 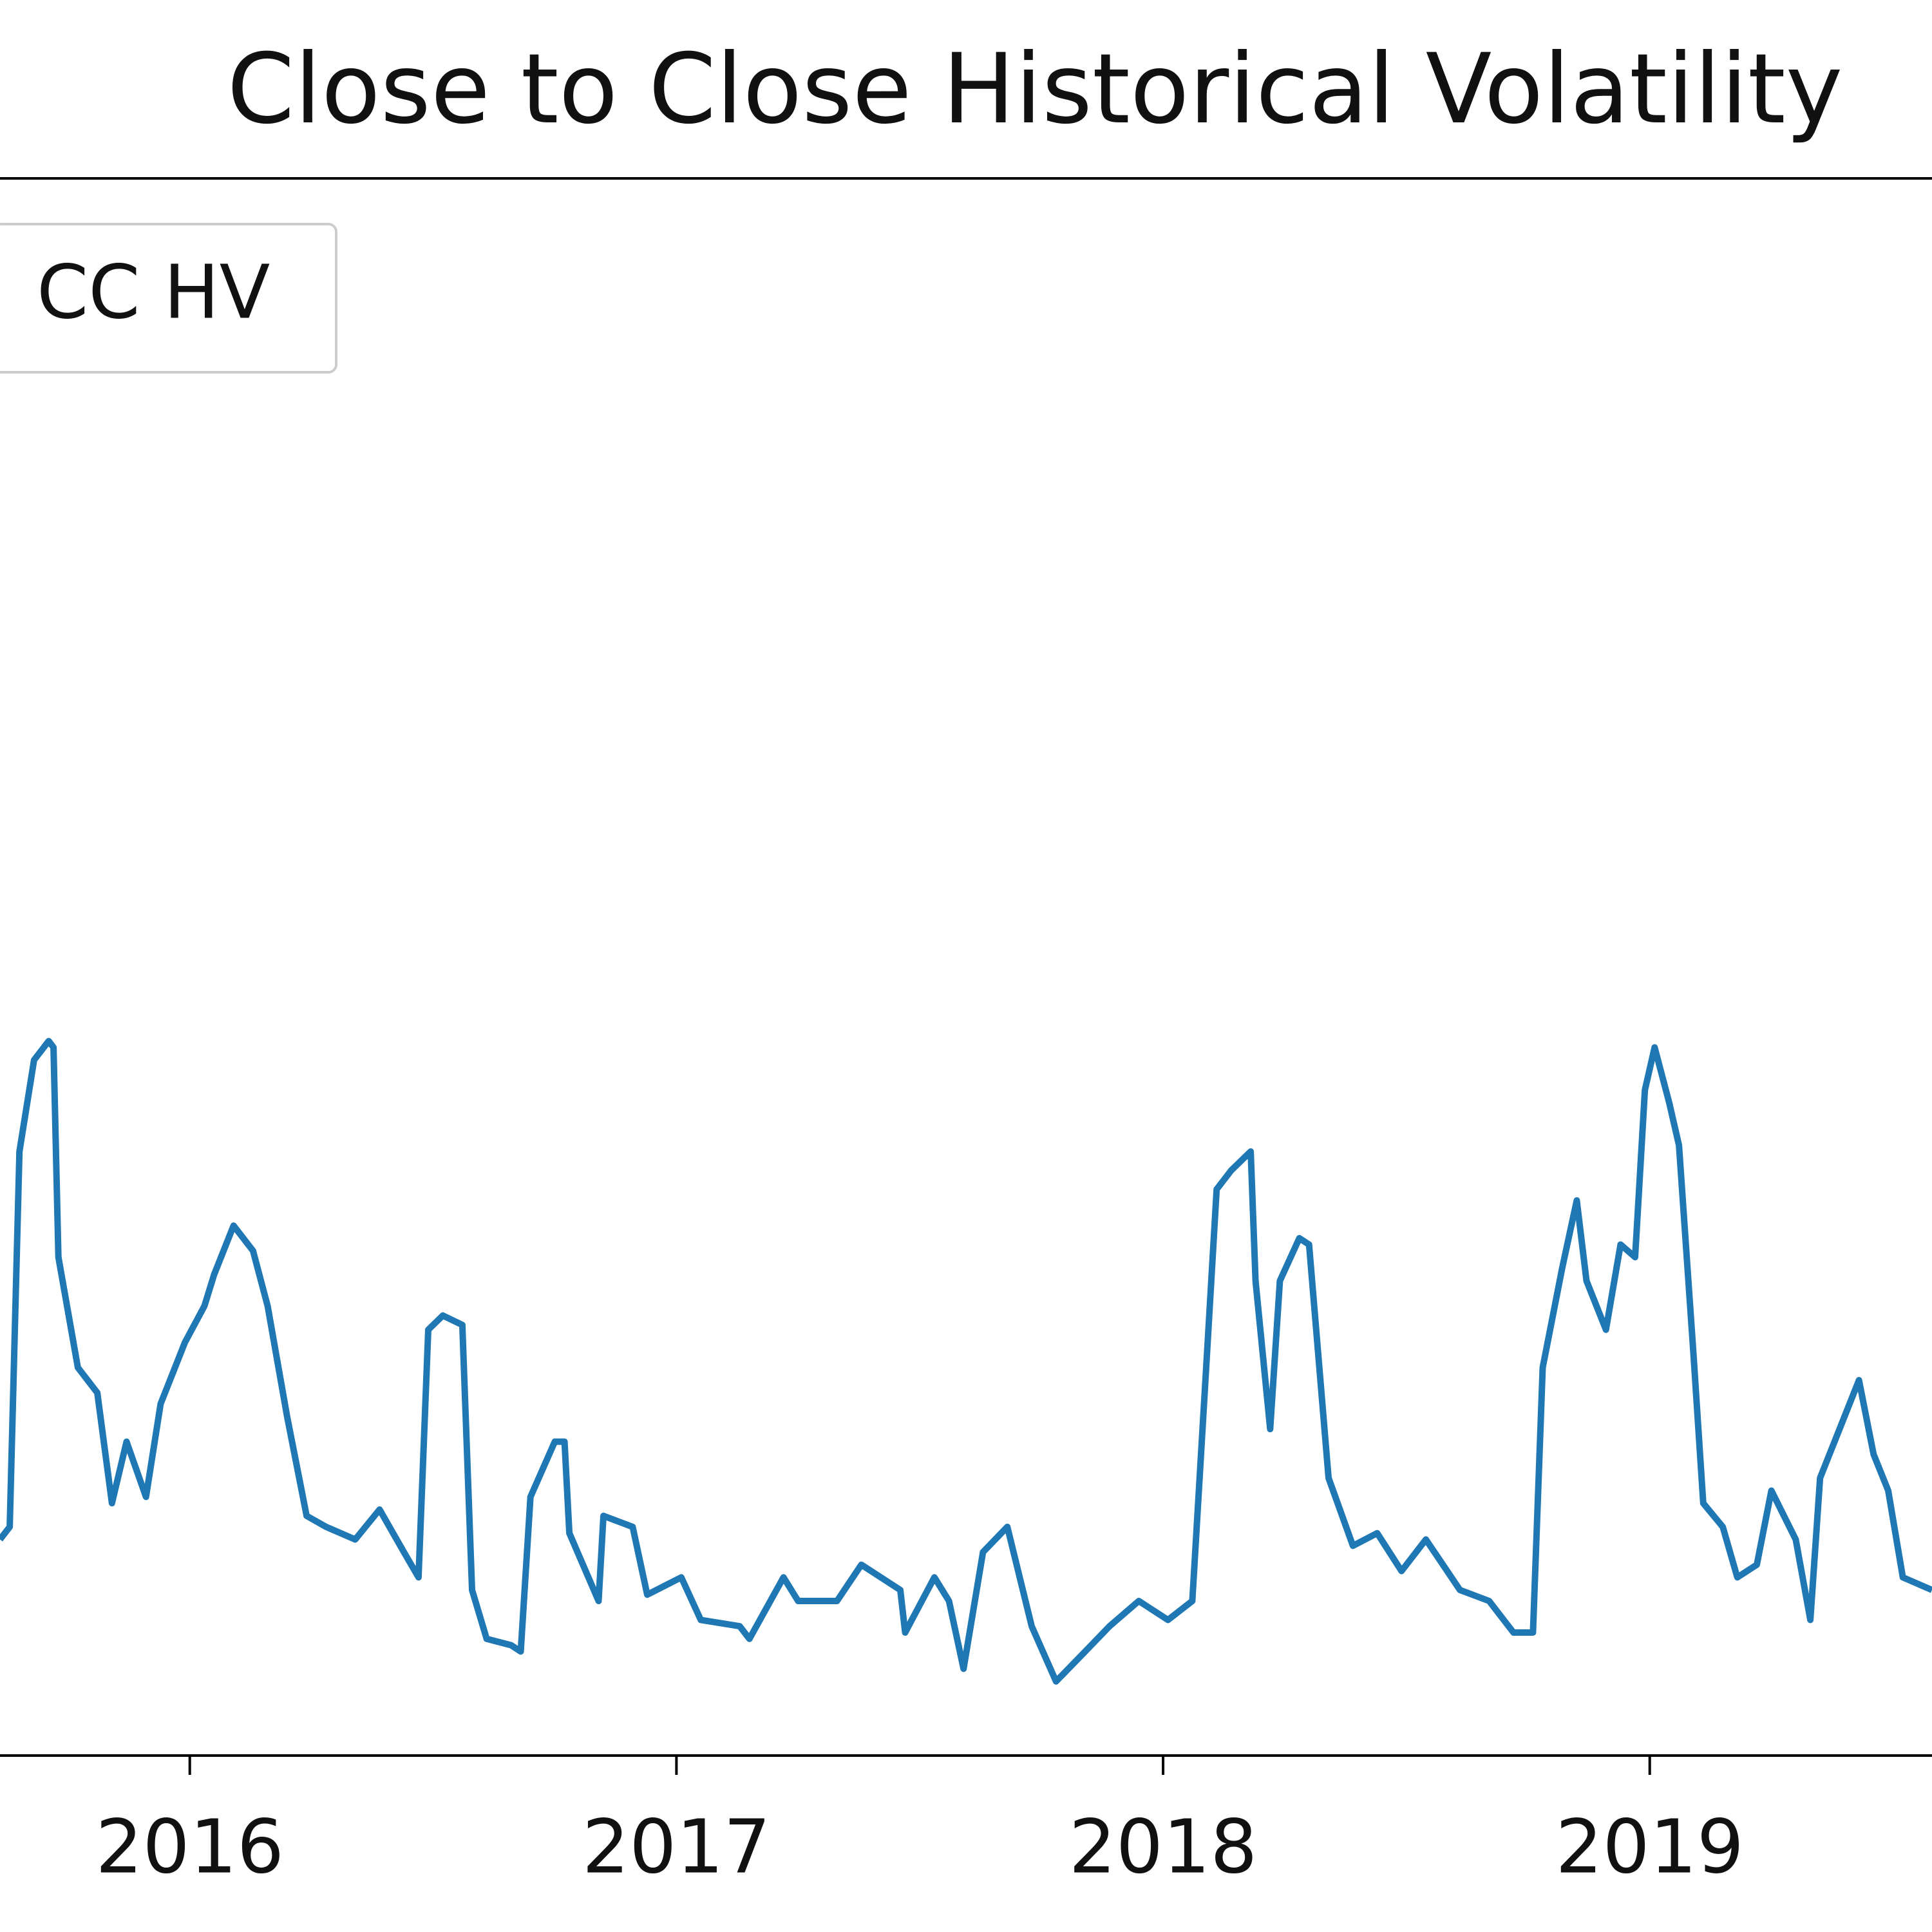 What do you see at coordinates (190, 1847) in the screenshot?
I see `x-tick-label: 2016` at bounding box center [190, 1847].